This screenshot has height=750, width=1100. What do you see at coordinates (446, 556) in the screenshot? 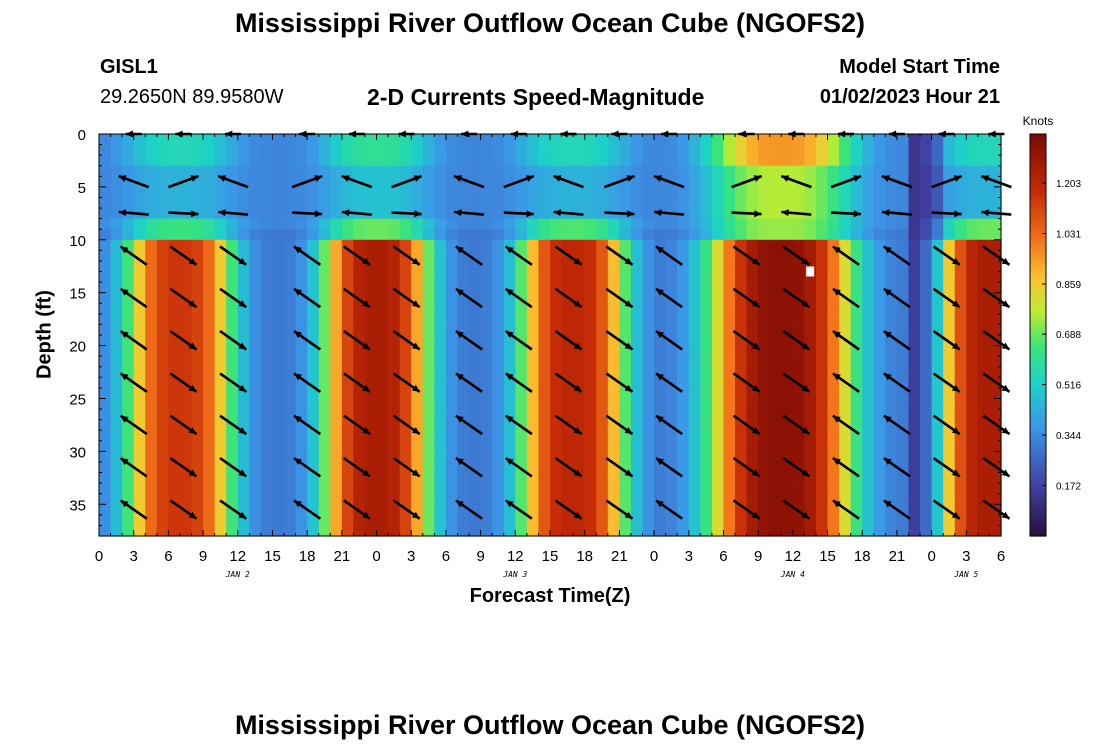
I see `x-tick-label: 6` at bounding box center [446, 556].